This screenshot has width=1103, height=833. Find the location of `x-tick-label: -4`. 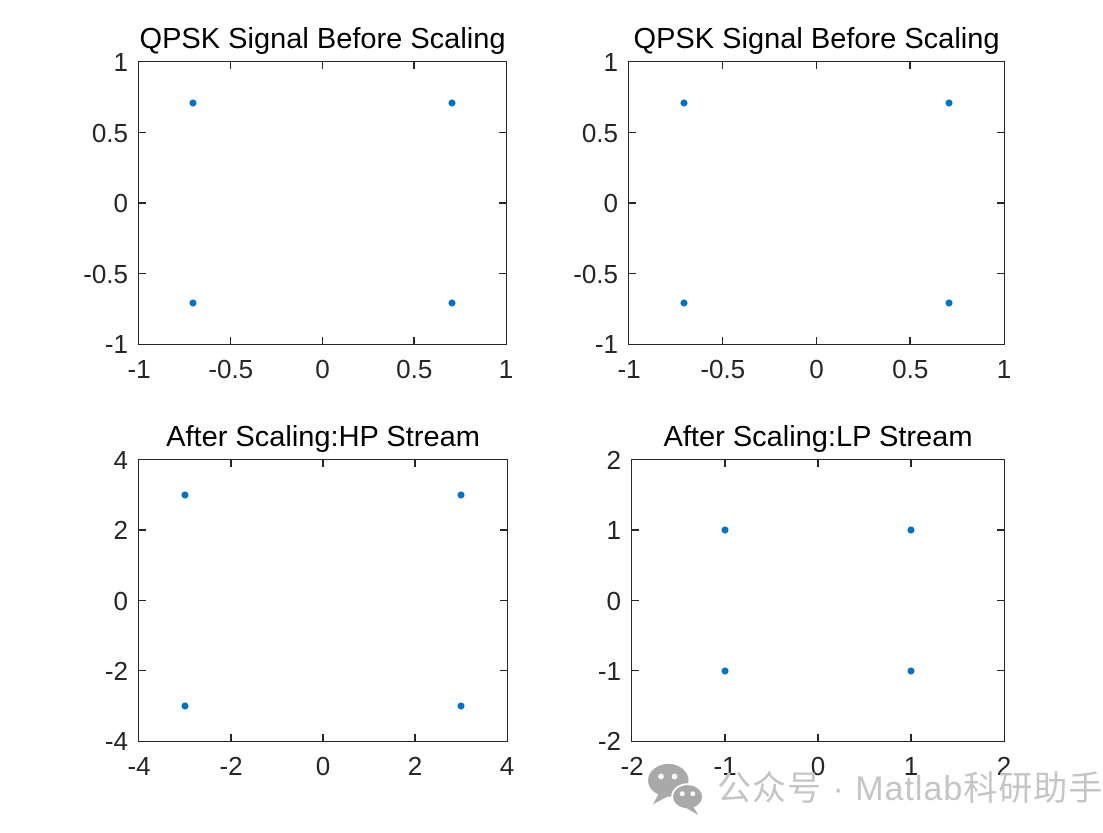

x-tick-label: -4 is located at coordinates (139, 766).